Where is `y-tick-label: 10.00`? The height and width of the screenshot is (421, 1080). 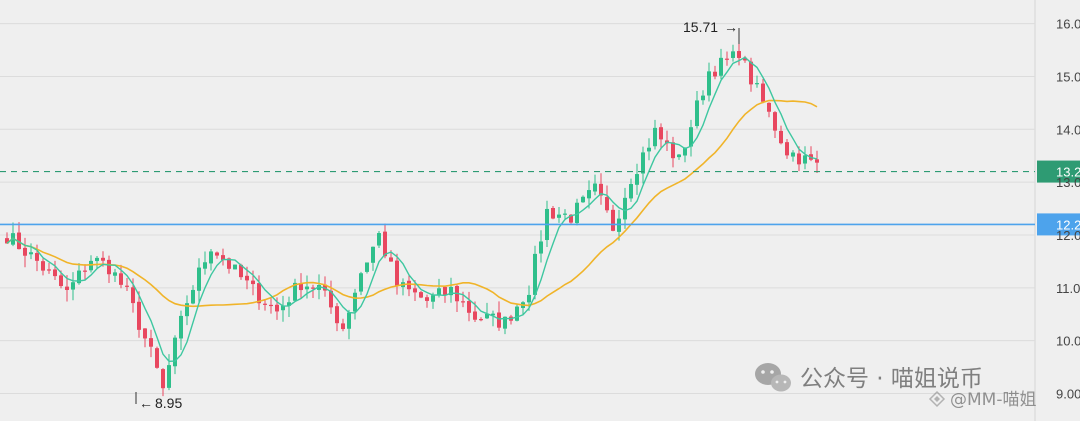
y-tick-label: 10.00 is located at coordinates (1068, 341).